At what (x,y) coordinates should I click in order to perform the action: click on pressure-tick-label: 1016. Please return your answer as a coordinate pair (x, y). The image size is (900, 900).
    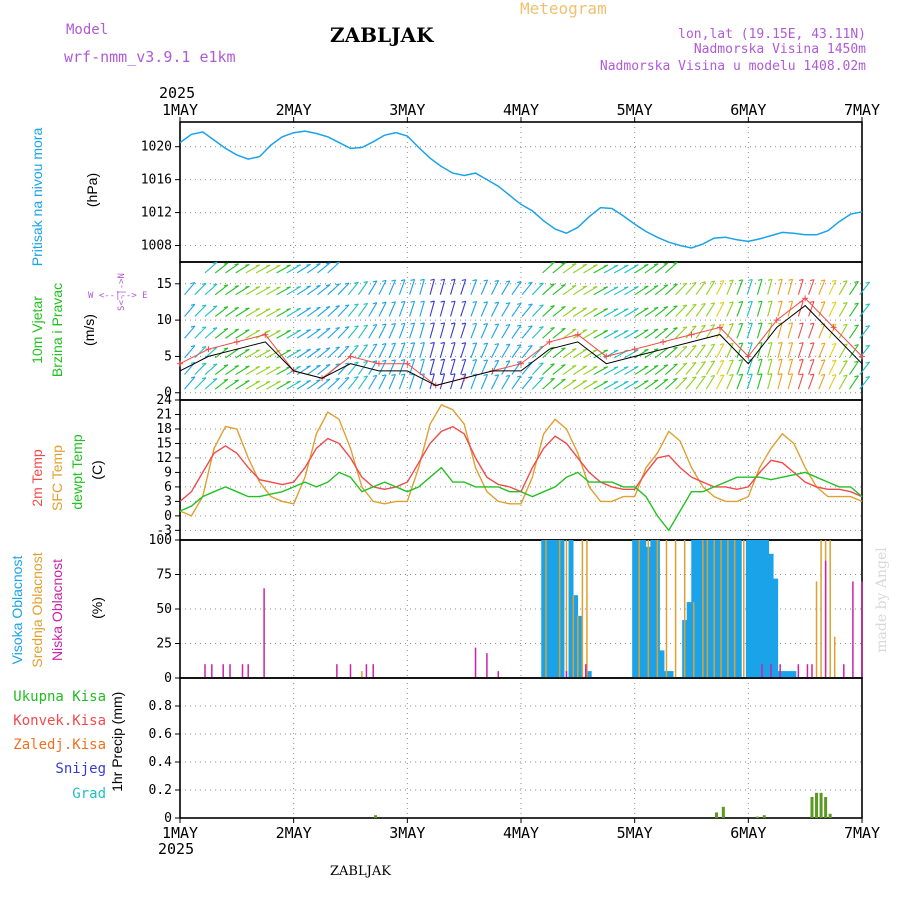
    Looking at the image, I should click on (156, 180).